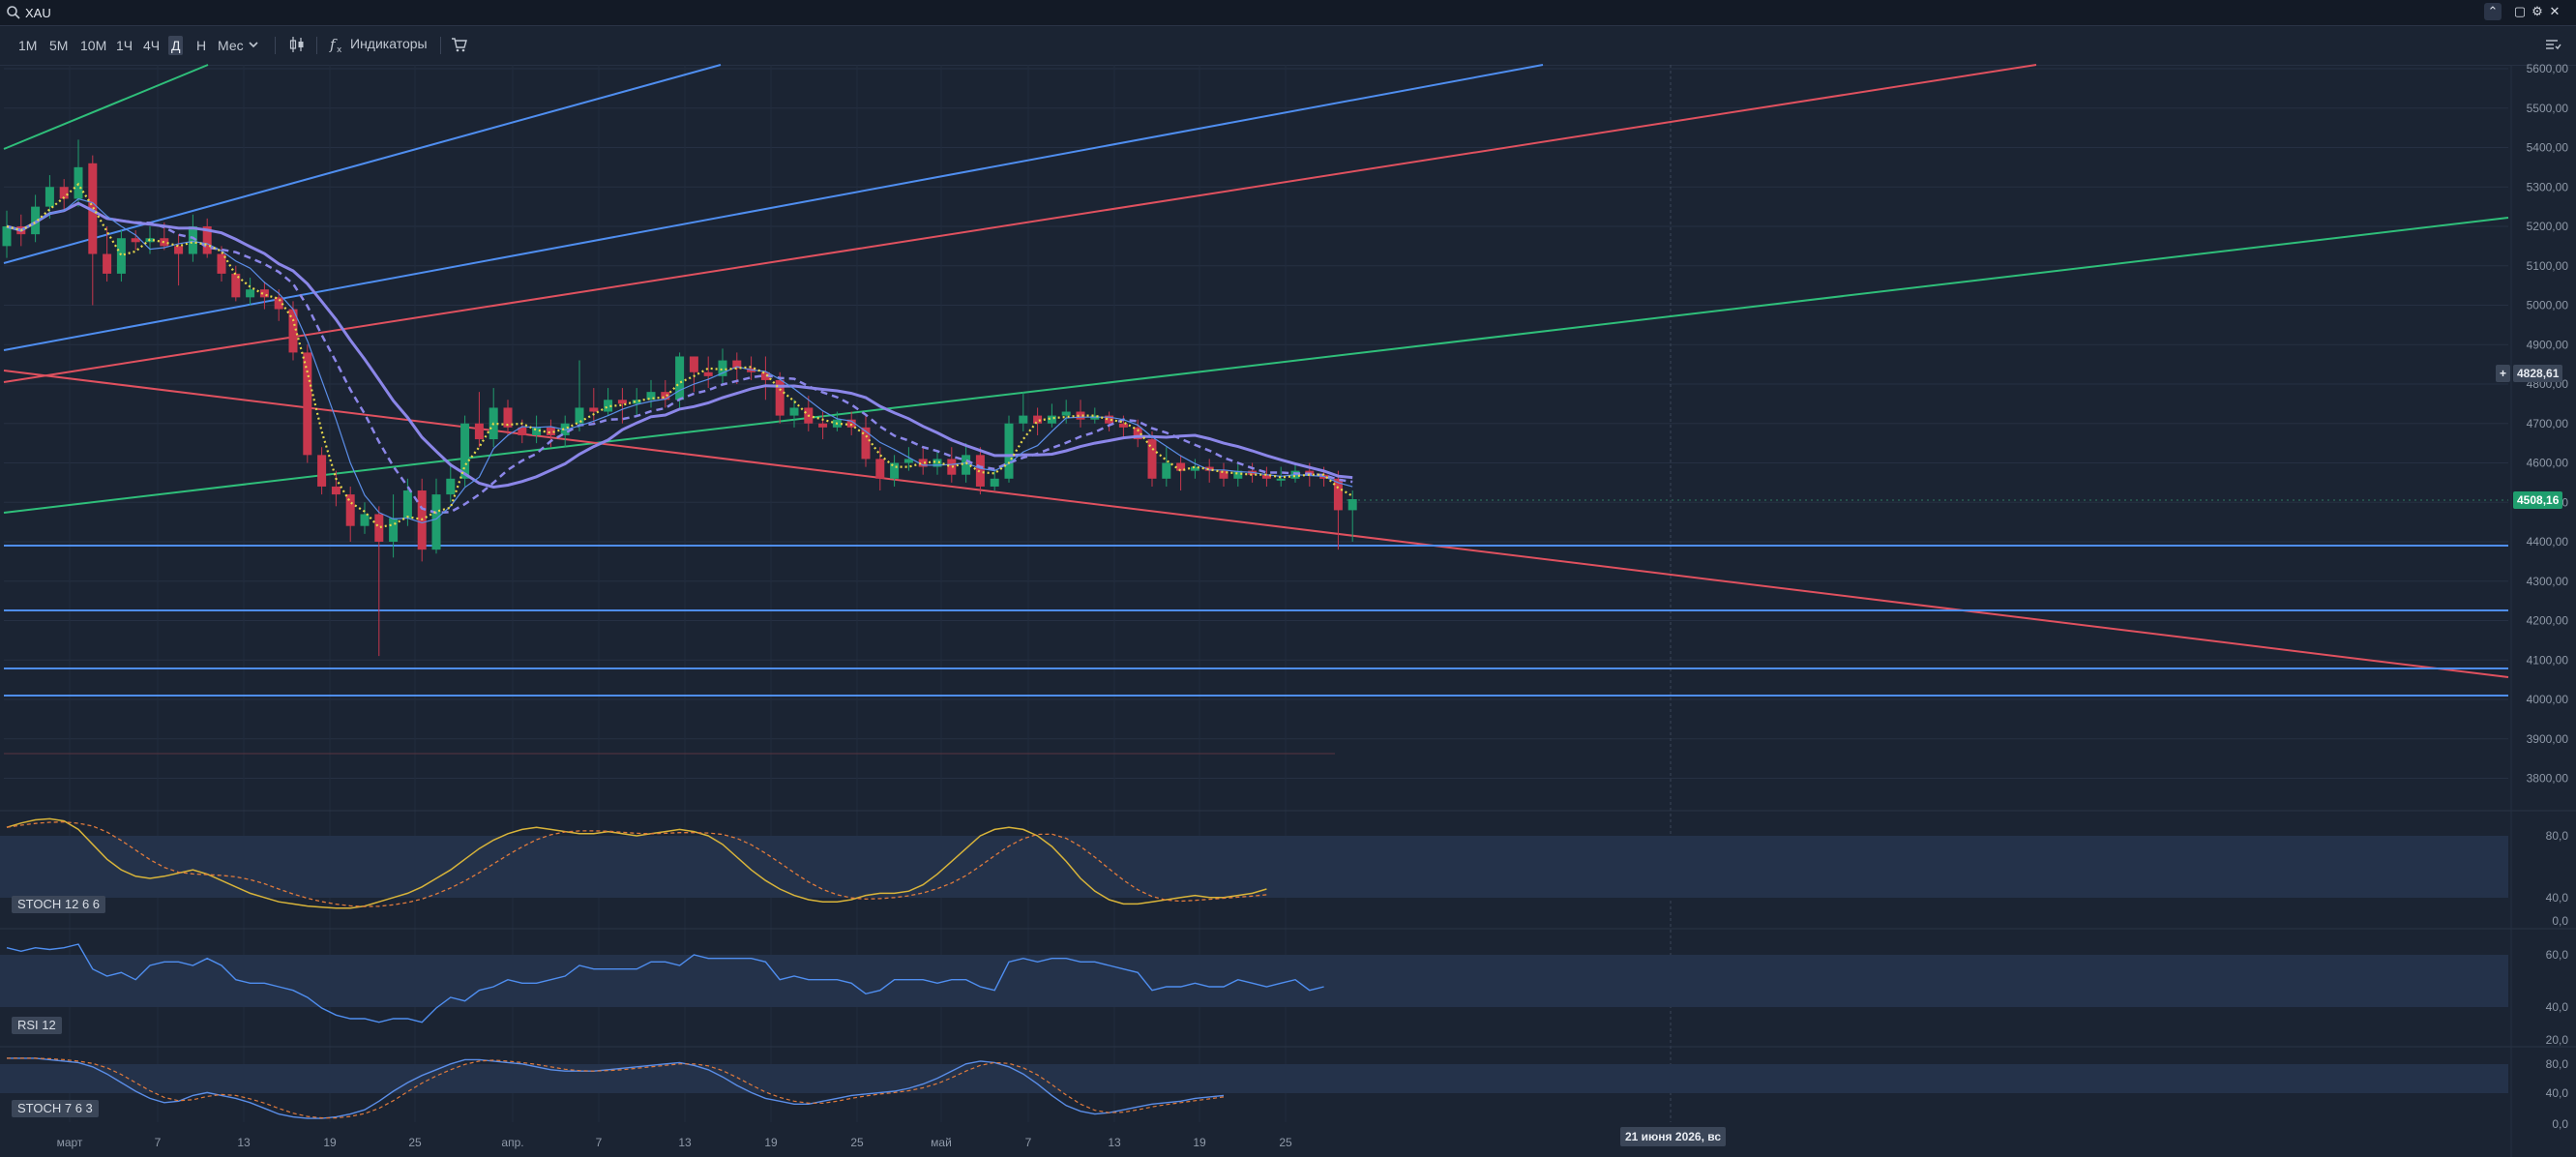 The width and height of the screenshot is (2576, 1157). Describe the element at coordinates (1673, 1137) in the screenshot. I see `crosshair-date-tag: 21 июня 2026, вс` at that location.